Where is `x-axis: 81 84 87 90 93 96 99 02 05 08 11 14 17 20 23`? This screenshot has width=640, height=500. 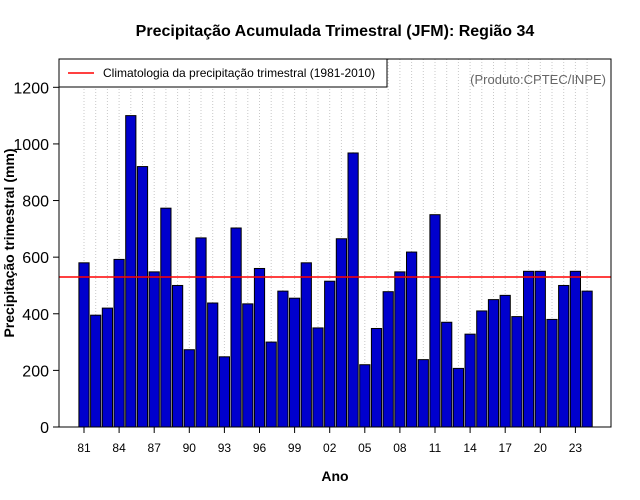 x-axis: 81 84 87 90 93 96 99 02 05 08 11 14 17 20 23 is located at coordinates (329, 441).